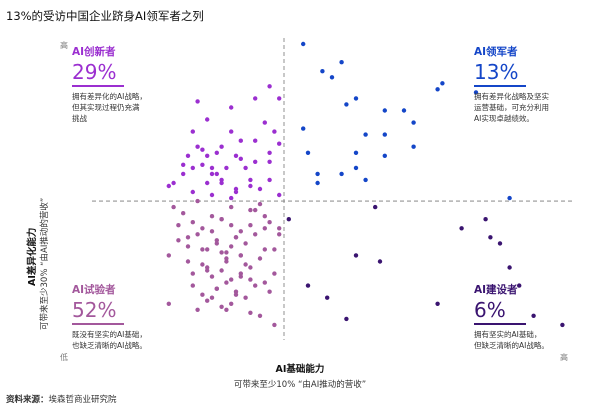 The width and height of the screenshot is (600, 416). I want to click on leaders-rule, so click(500, 86).